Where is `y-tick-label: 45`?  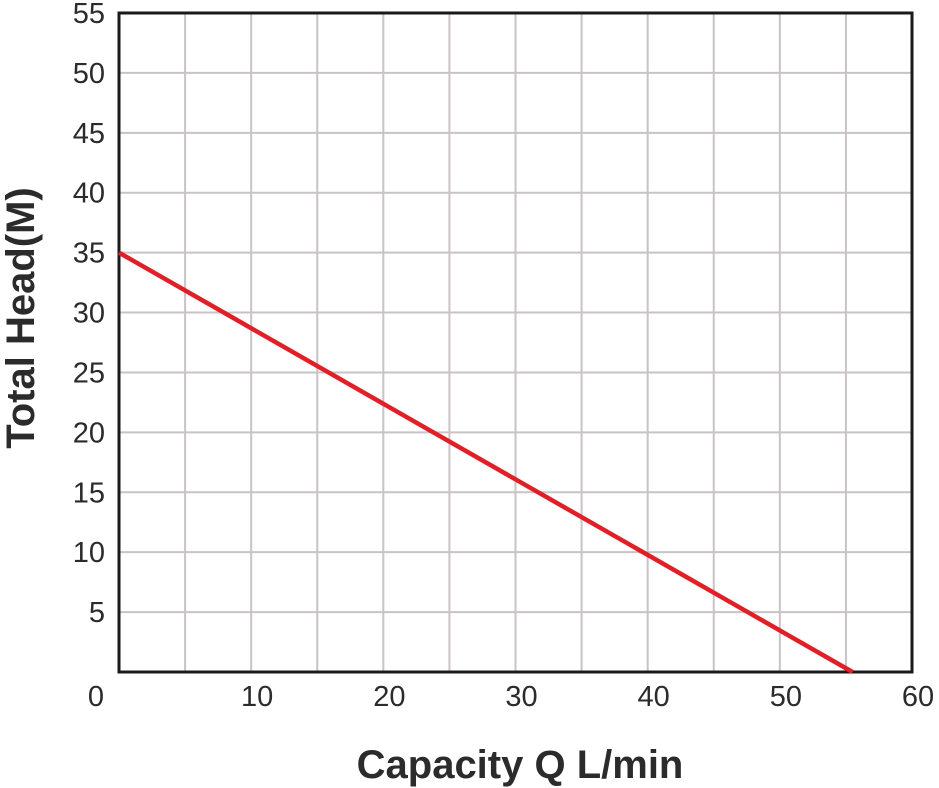
y-tick-label: 45 is located at coordinates (89, 134).